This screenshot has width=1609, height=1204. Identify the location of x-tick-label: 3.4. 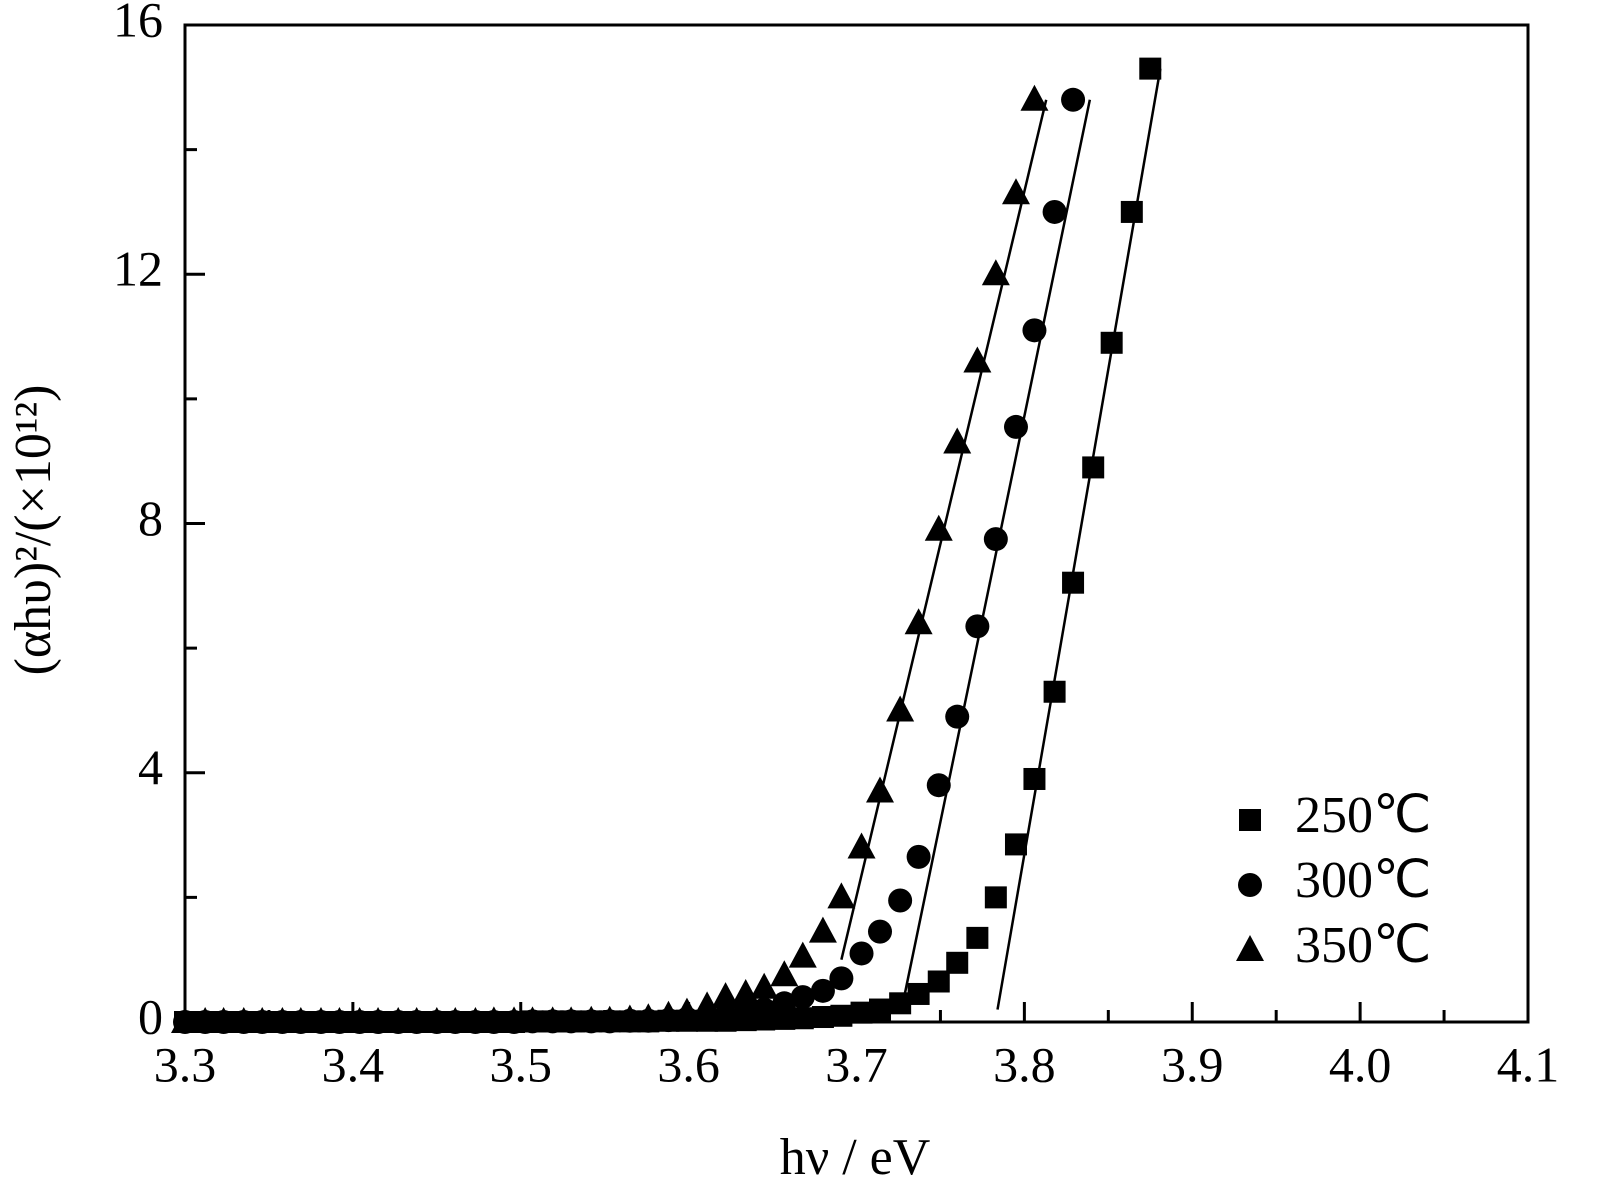
(353, 1064).